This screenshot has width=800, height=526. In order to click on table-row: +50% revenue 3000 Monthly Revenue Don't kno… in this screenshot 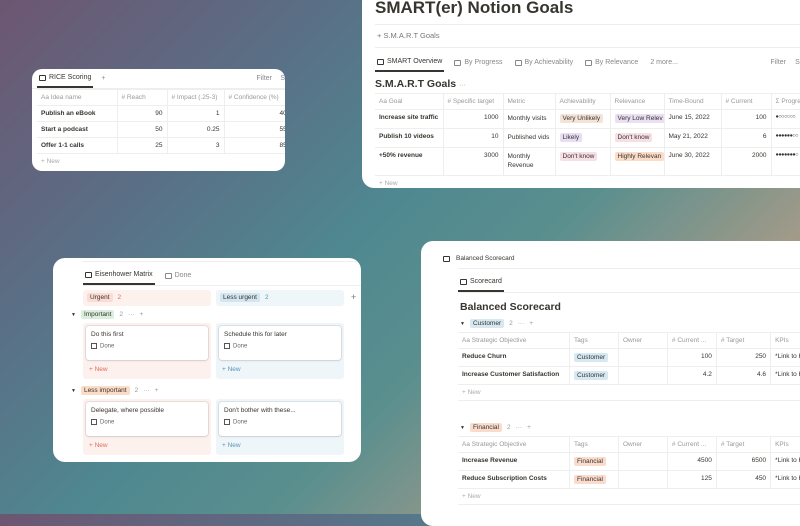, I will do `click(587, 161)`.